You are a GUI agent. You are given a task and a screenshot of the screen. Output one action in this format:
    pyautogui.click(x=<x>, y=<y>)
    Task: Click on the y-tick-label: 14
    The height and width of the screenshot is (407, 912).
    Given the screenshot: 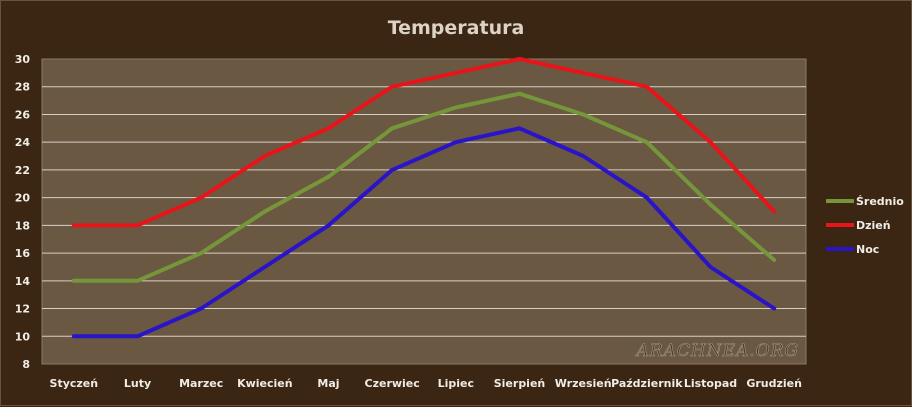 What is the action you would take?
    pyautogui.click(x=23, y=281)
    